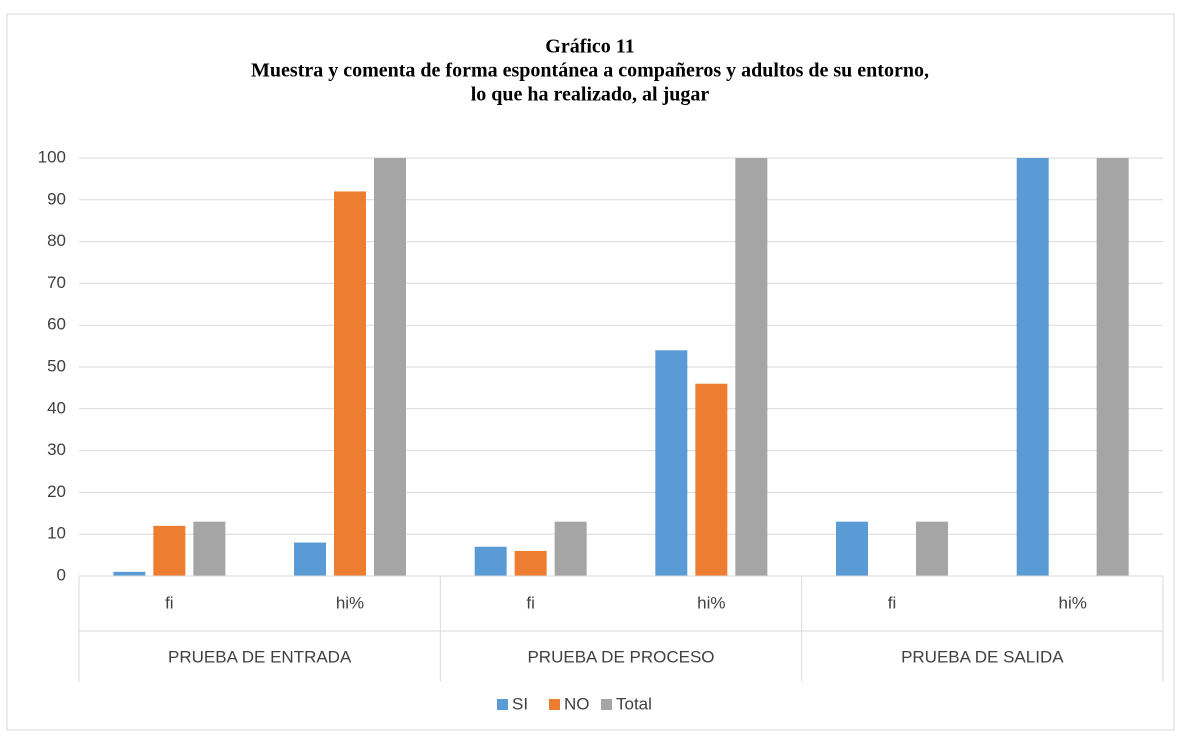  Describe the element at coordinates (56, 365) in the screenshot. I see `y-tick-label: 50` at that location.